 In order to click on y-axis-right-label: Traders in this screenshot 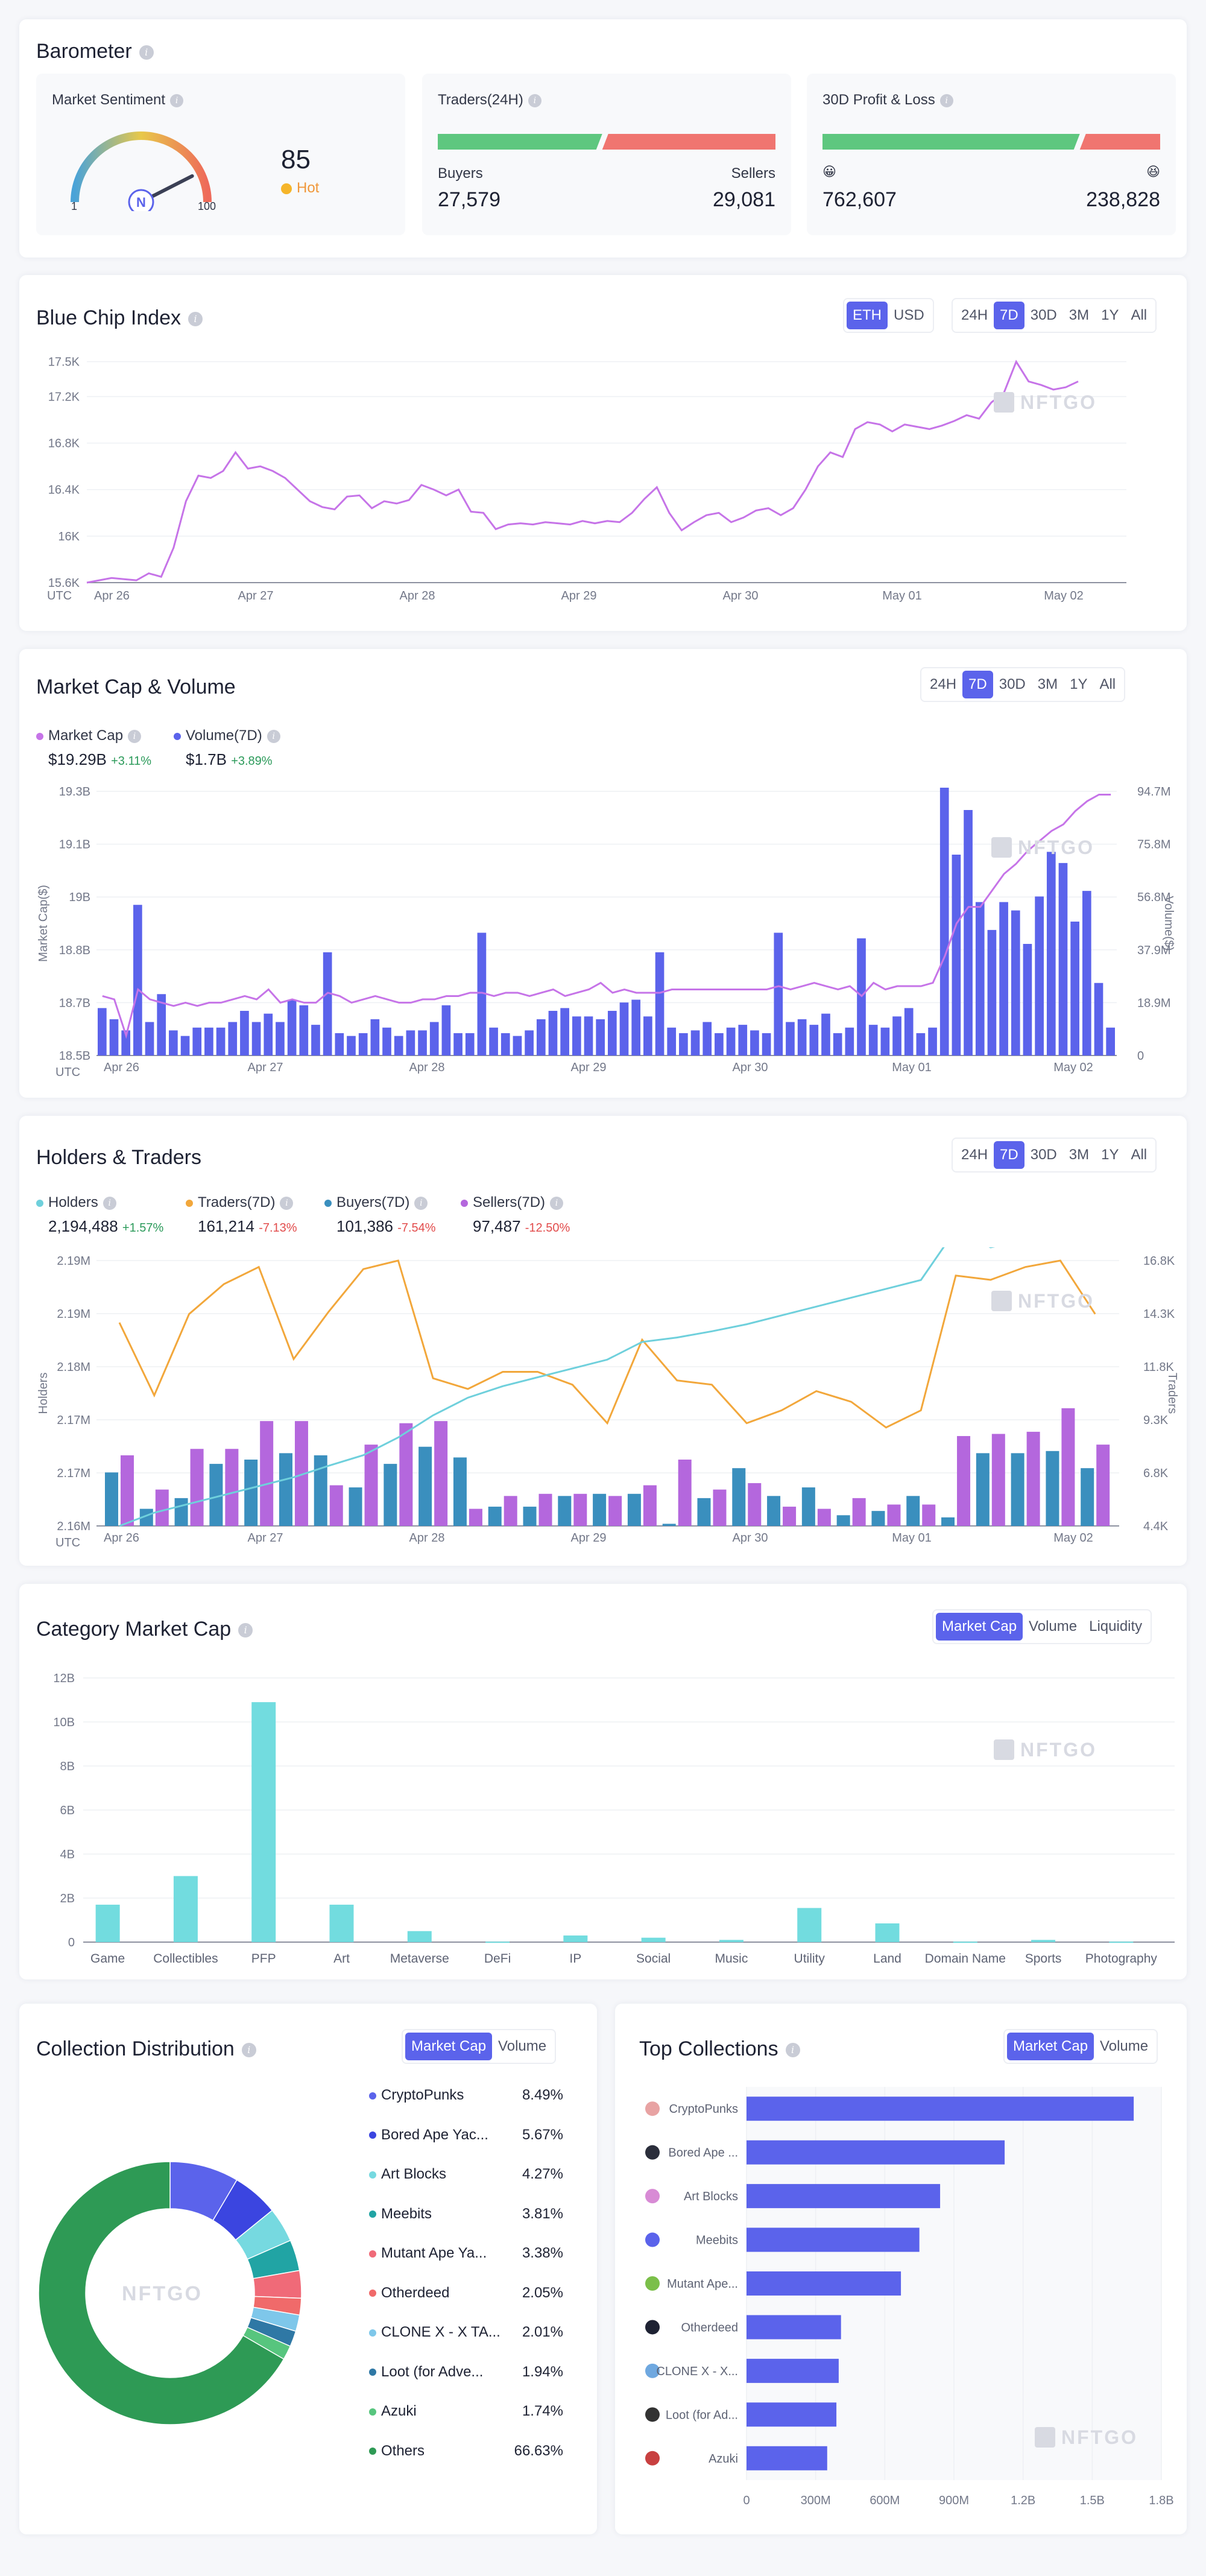, I will do `click(1172, 1393)`.